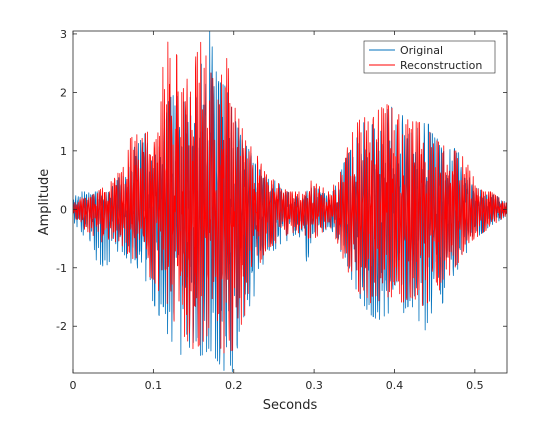  I want to click on legend-box, so click(429, 57).